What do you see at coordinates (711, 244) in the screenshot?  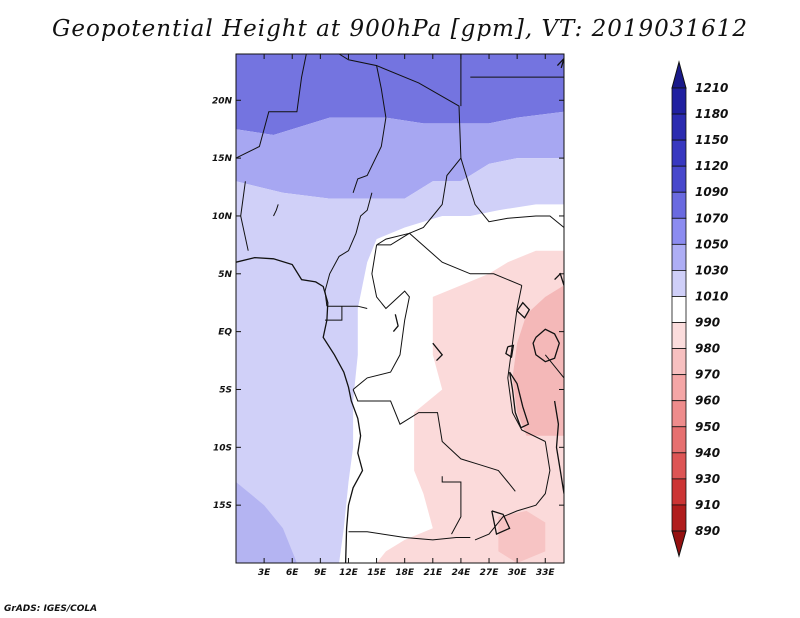 I see `legend-label: 1050` at bounding box center [711, 244].